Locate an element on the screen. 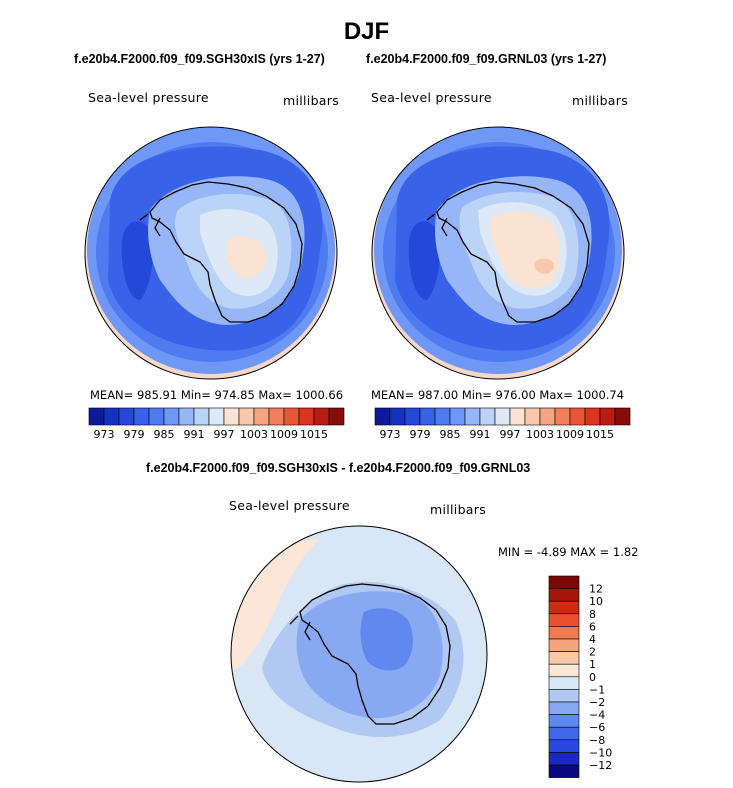  panel-a-trough is located at coordinates (215, 248).